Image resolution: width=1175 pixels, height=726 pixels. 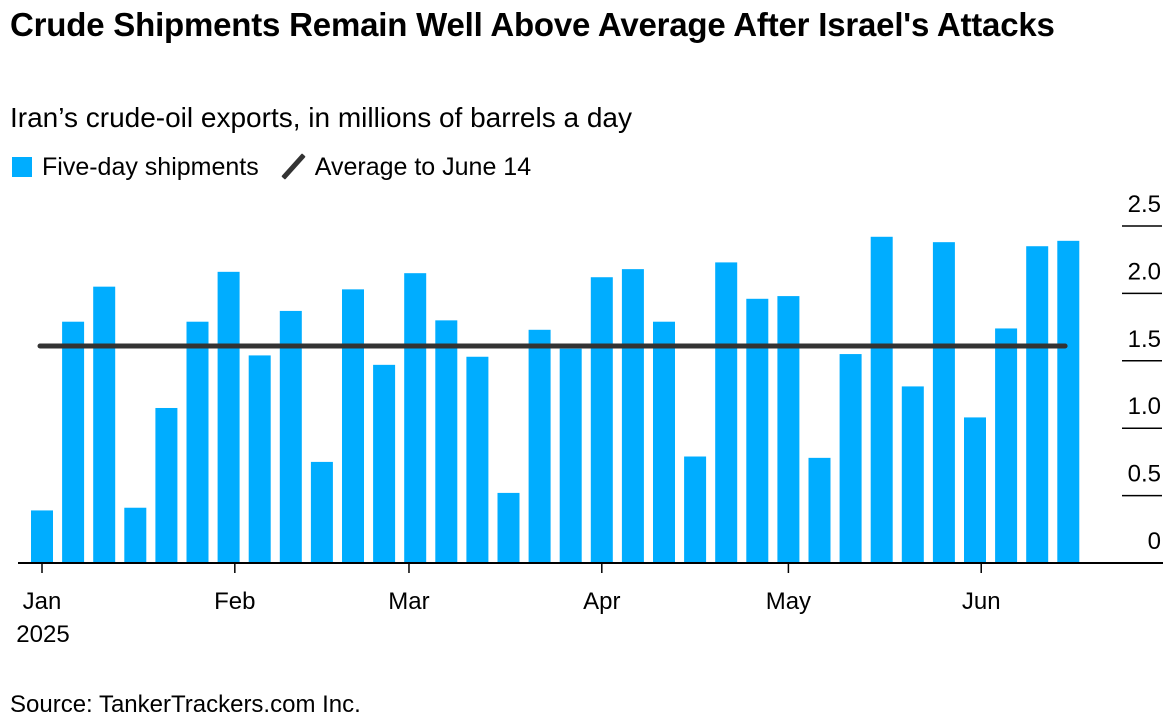 I want to click on y-tick-label: 2.0, so click(x=1144, y=271).